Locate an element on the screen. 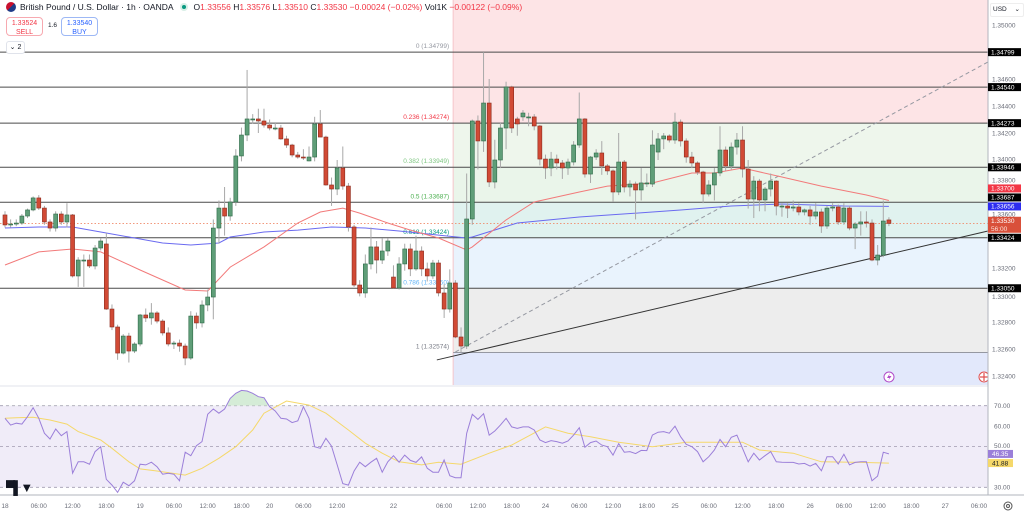  price-axis-badge: 1.34273 is located at coordinates (1004, 123).